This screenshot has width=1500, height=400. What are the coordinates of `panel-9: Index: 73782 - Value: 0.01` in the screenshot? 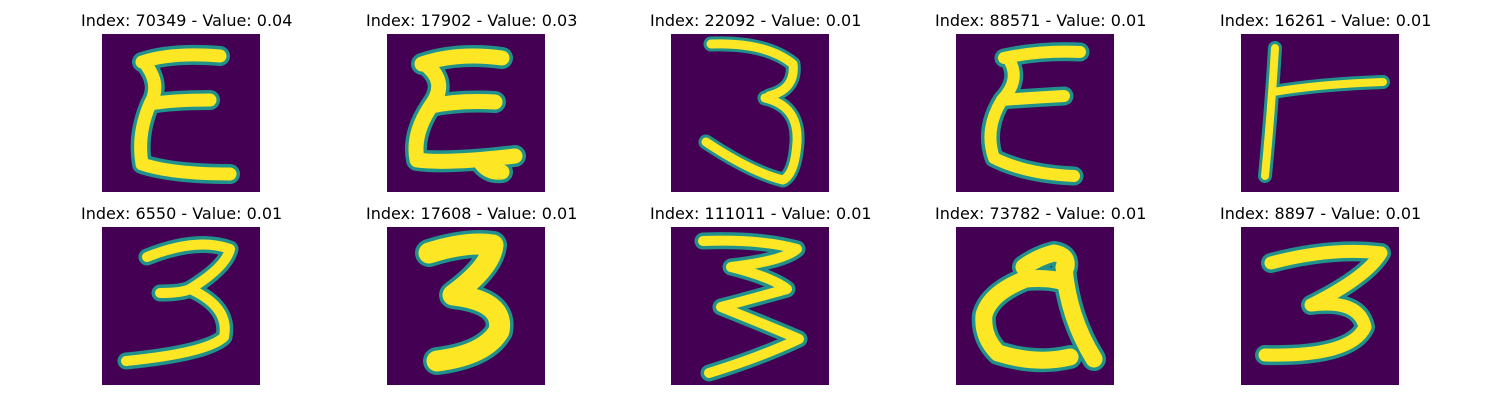 It's located at (1041, 294).